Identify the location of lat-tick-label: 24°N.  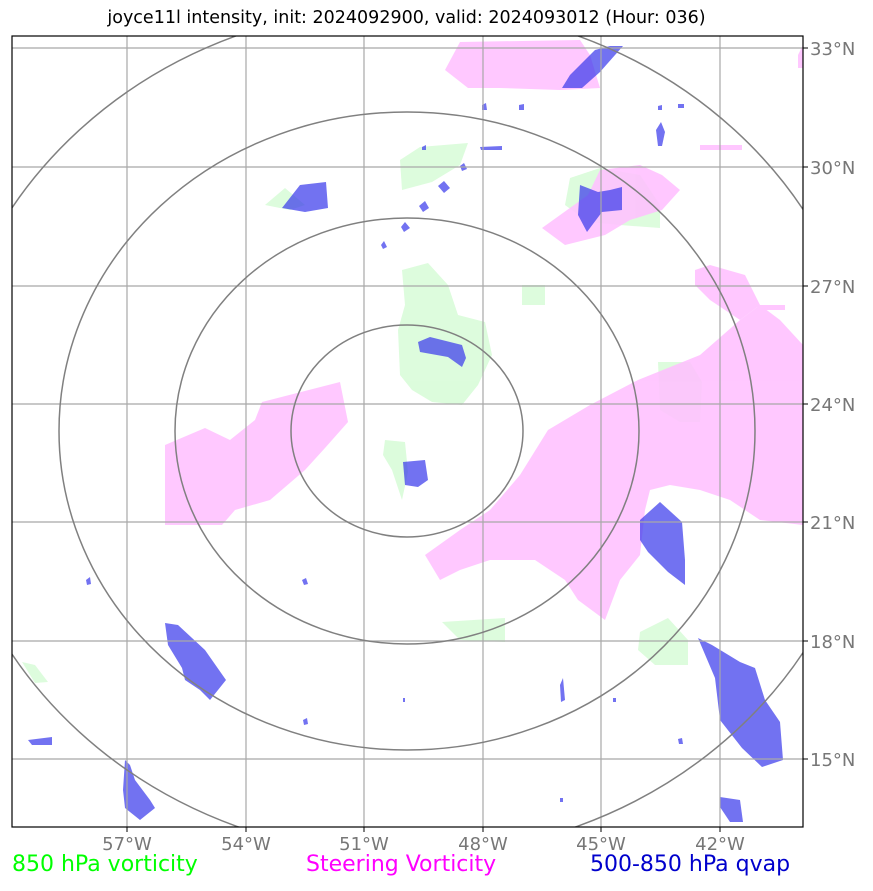
(832, 405).